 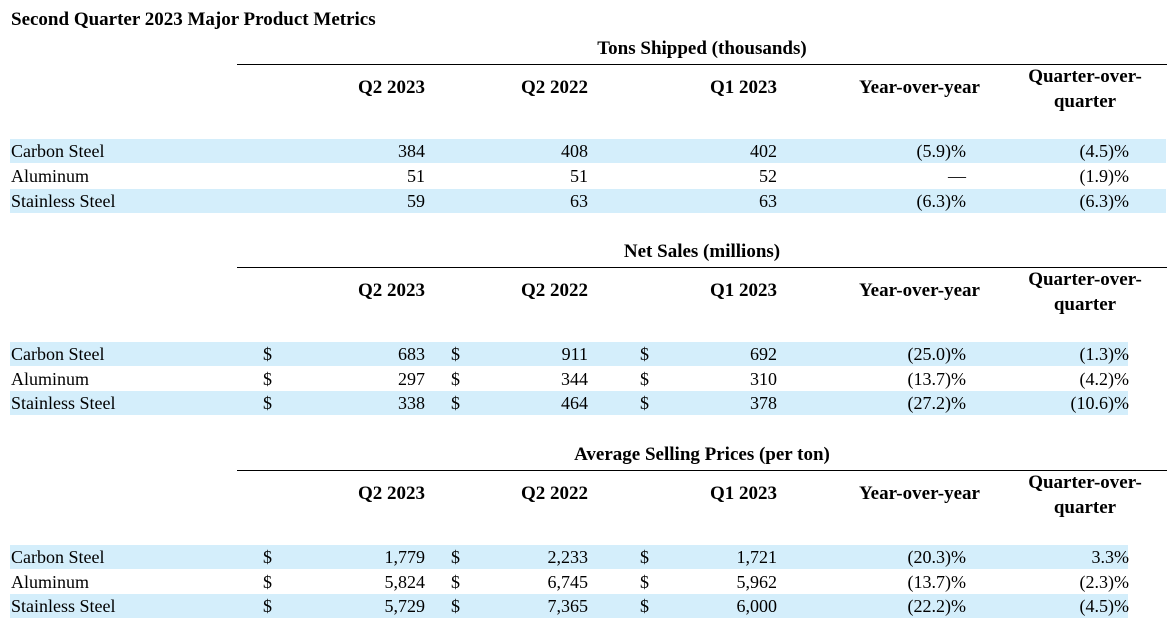 What do you see at coordinates (574, 151) in the screenshot?
I see `cell-q2-2022: 408` at bounding box center [574, 151].